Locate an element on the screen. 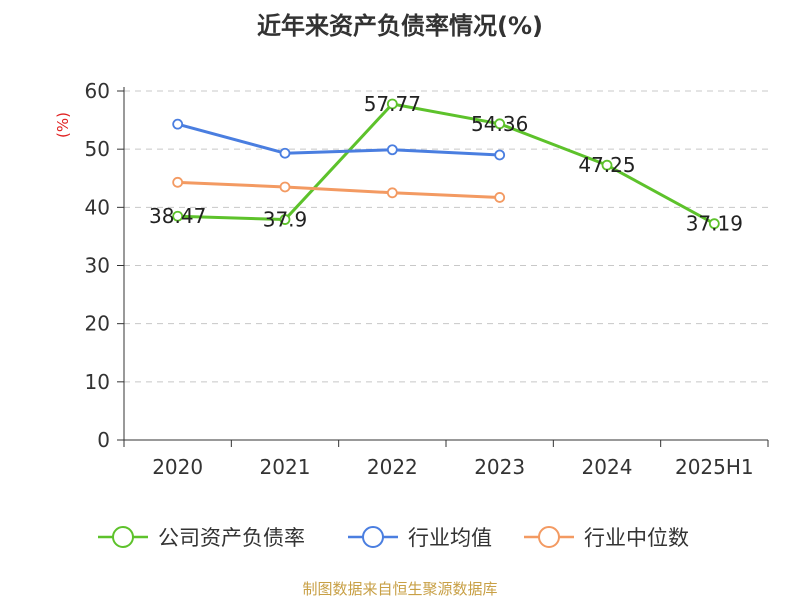  data-label: 37.9 is located at coordinates (285, 220).